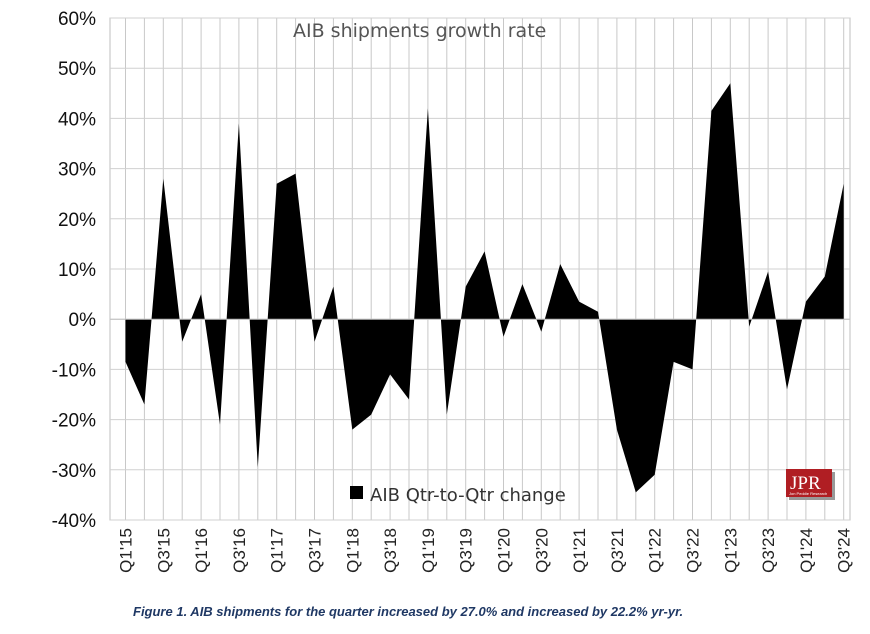 Image resolution: width=870 pixels, height=634 pixels. I want to click on x-tick-label: Q3'19, so click(466, 550).